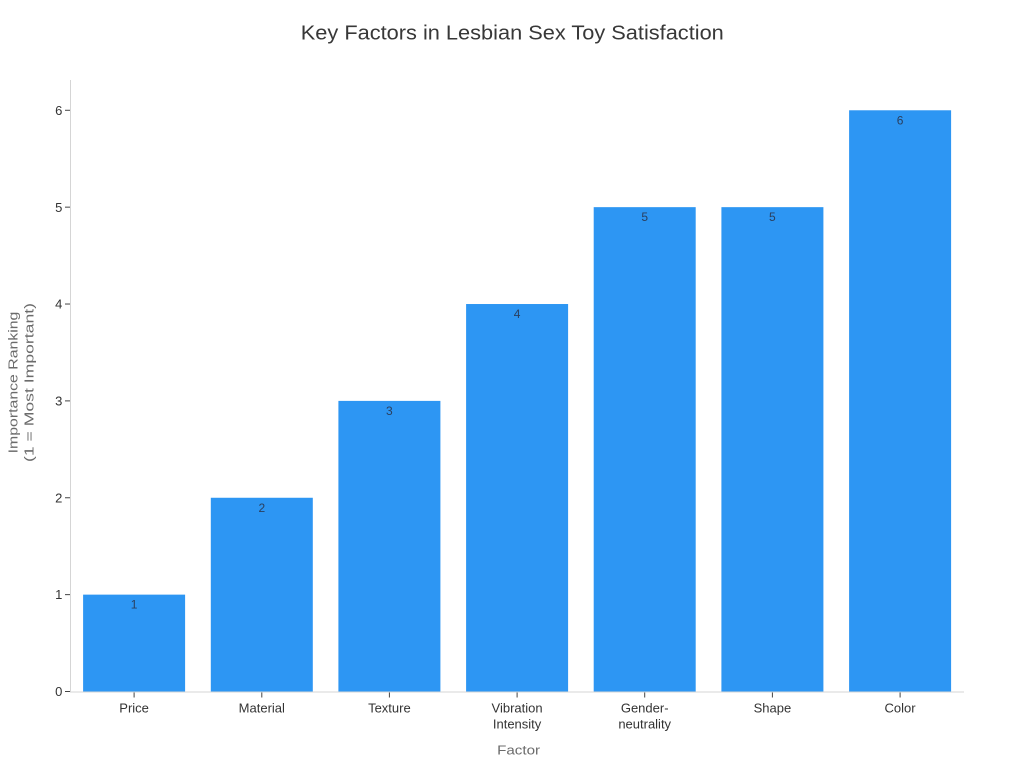  I want to click on svg-text: Price, so click(134, 707).